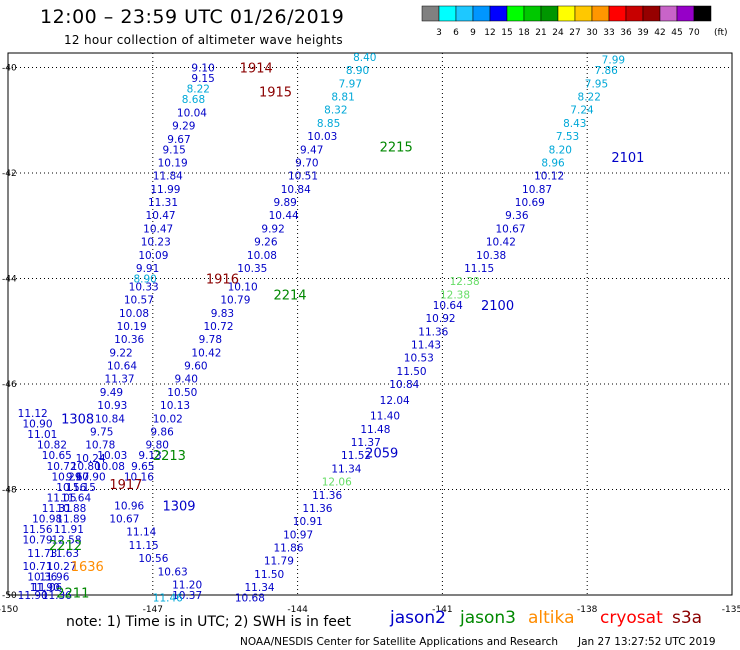 This screenshot has height=650, width=740. I want to click on wave-height-label: 10.42, so click(501, 243).